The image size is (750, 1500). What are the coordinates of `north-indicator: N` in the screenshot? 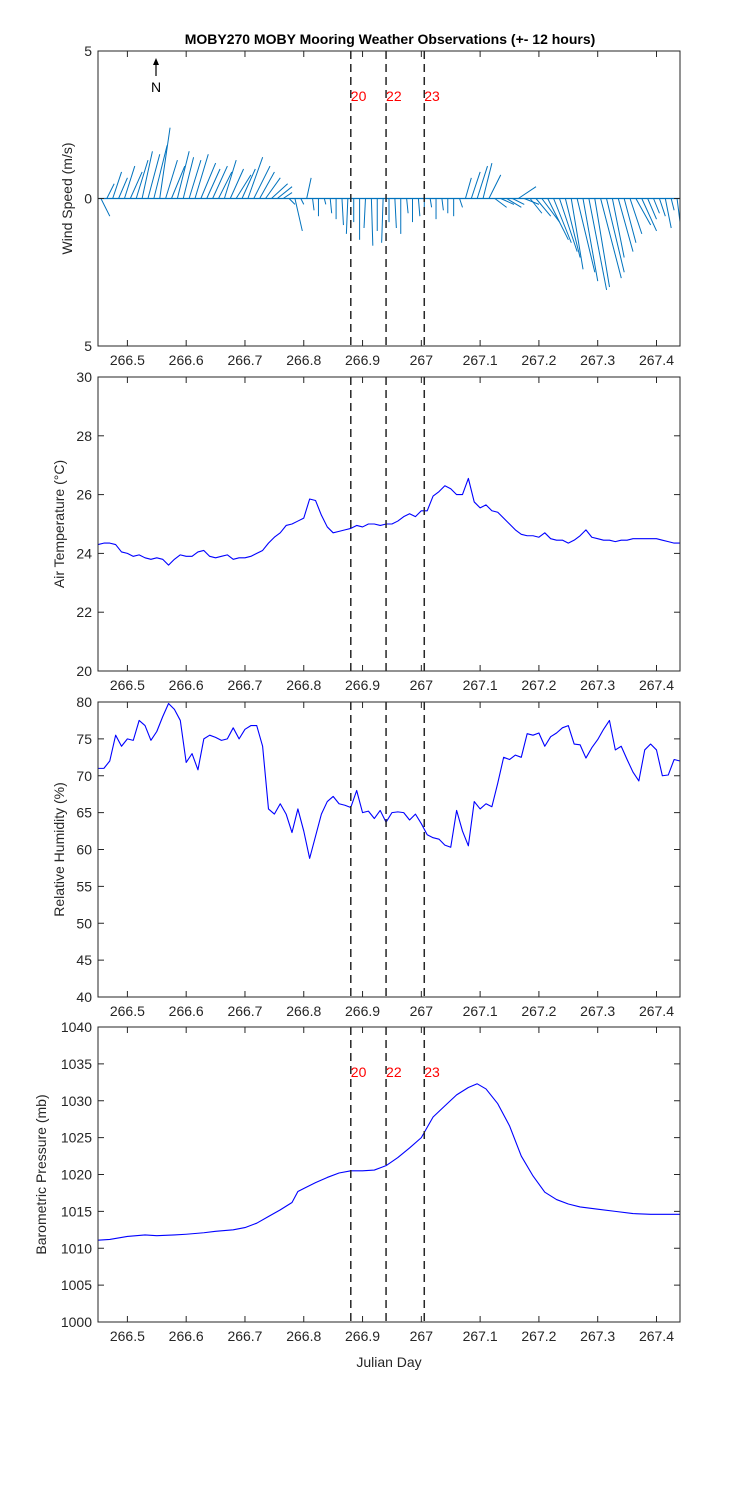 It's located at (156, 76).